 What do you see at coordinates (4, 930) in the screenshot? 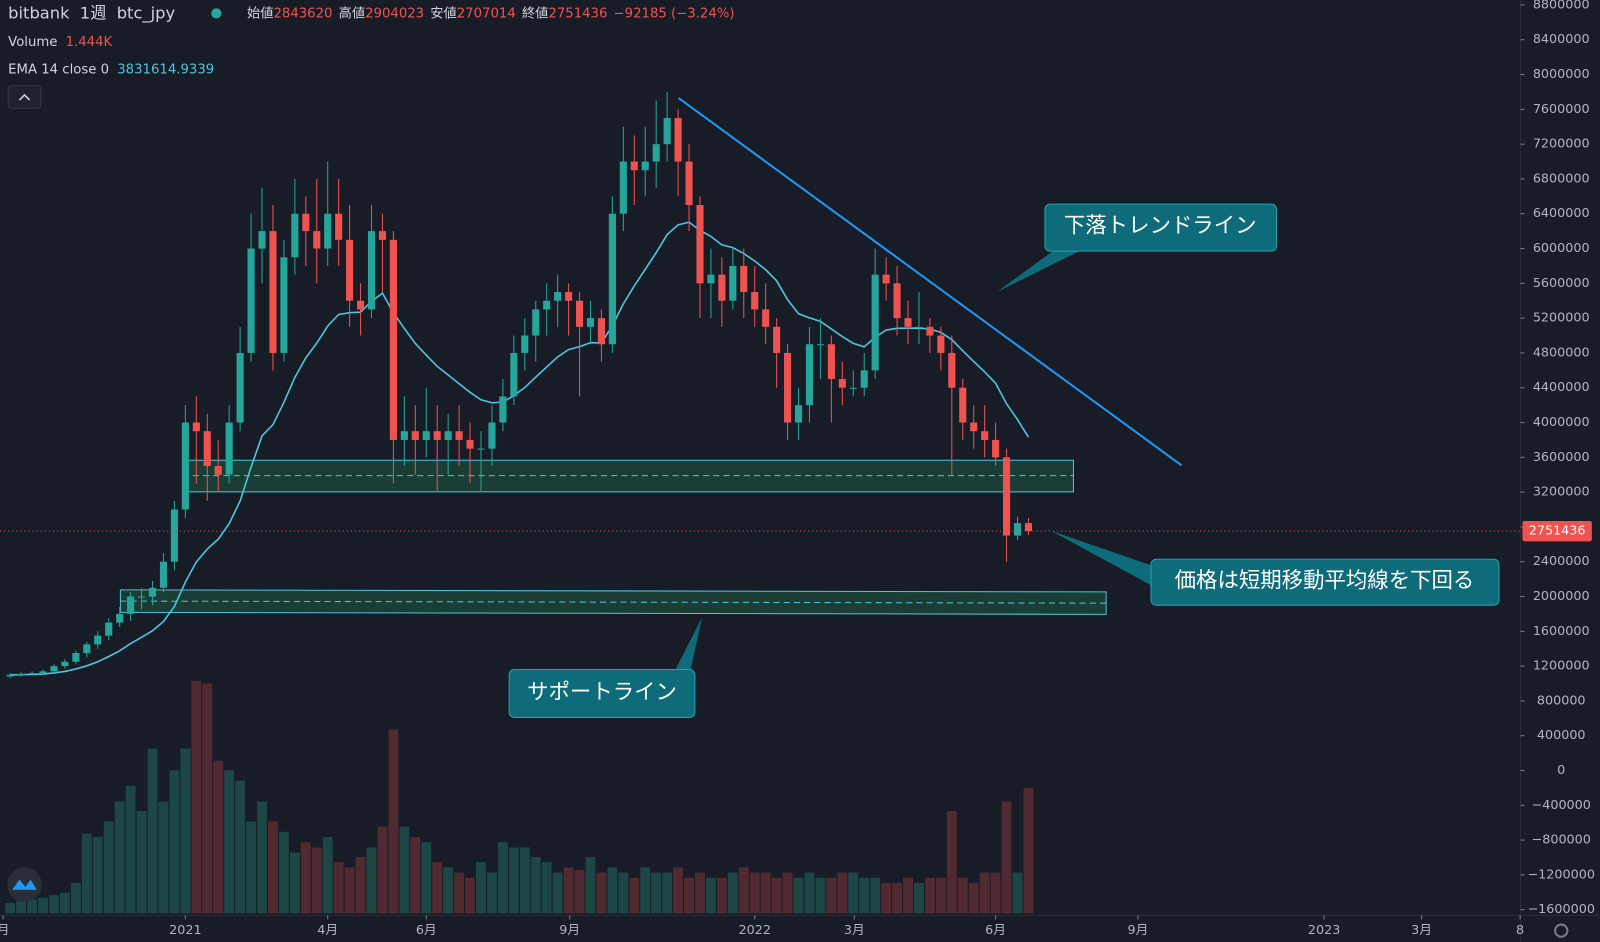
I see `x-tick-label: 月` at bounding box center [4, 930].